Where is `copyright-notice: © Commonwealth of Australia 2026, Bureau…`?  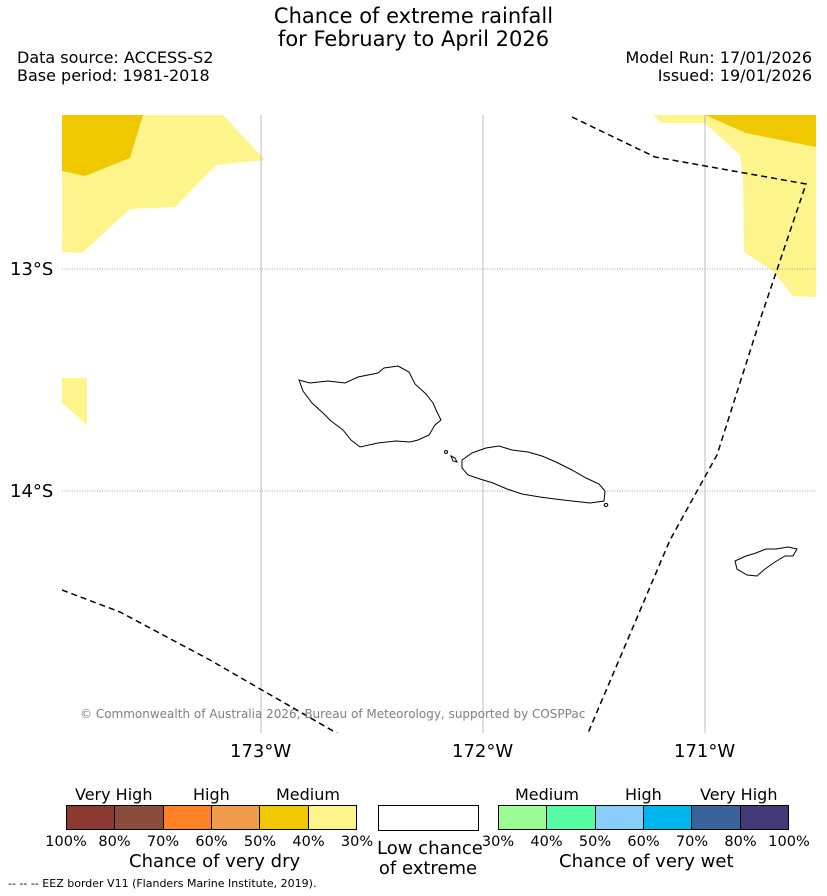
copyright-notice: © Commonwealth of Australia 2026, Bureau… is located at coordinates (333, 714).